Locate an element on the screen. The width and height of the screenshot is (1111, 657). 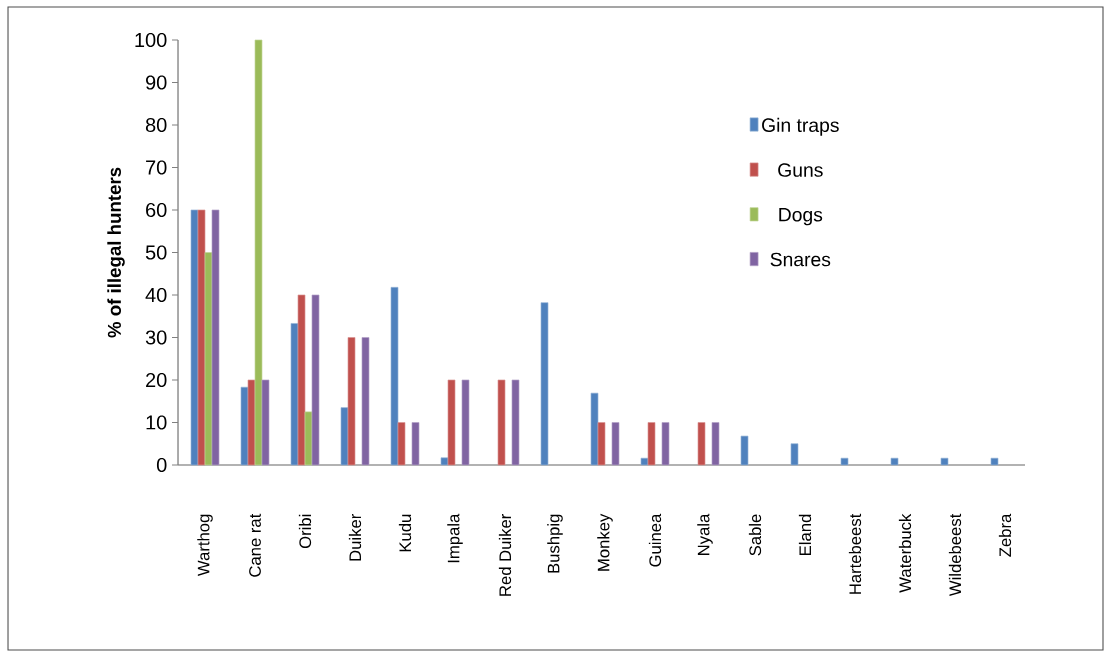
y-tick-label: 90 is located at coordinates (156, 82).